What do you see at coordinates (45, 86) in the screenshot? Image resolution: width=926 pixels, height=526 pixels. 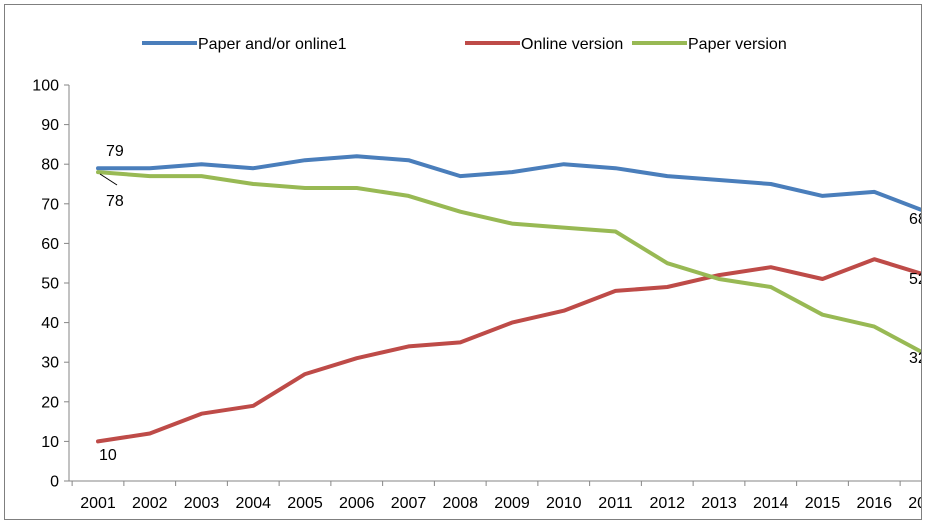 I see `y-tick-label: 100` at bounding box center [45, 86].